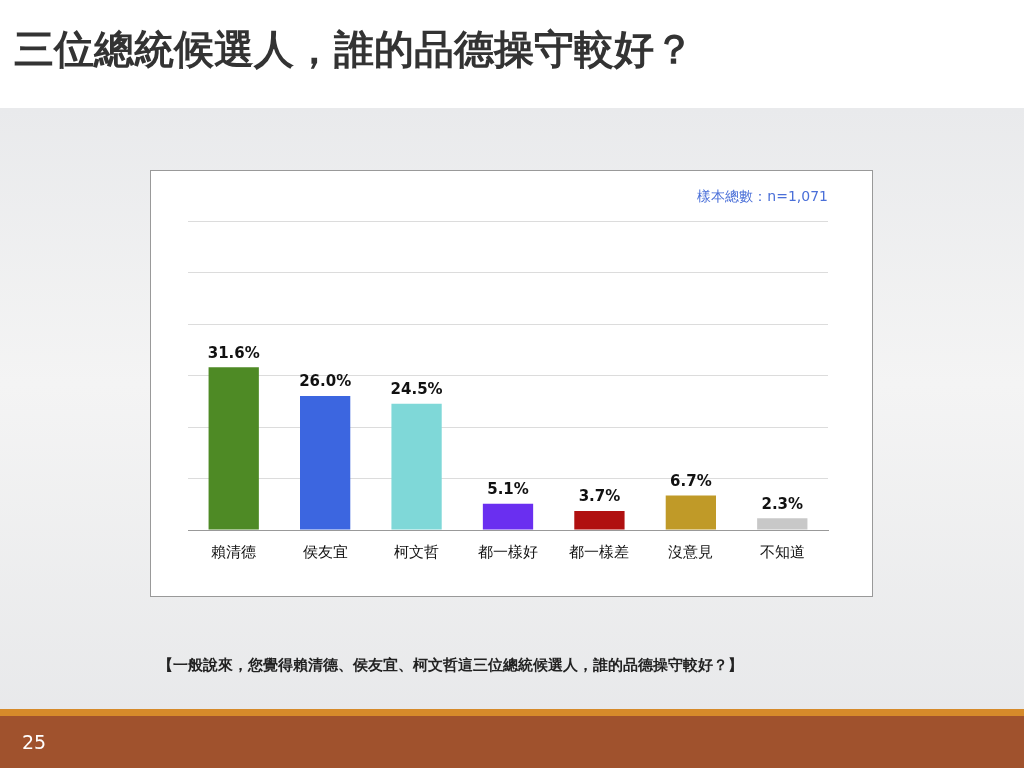  Describe the element at coordinates (416, 389) in the screenshot. I see `data-label: 24.5%` at that location.